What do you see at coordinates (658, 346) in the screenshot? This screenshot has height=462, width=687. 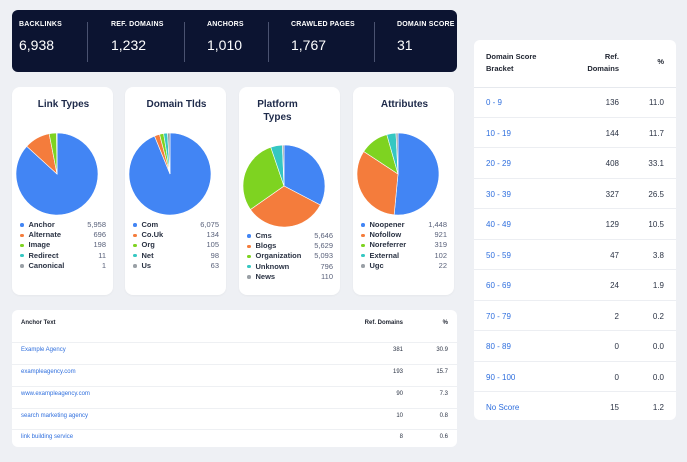 I see `percent-cell: 0.0` at bounding box center [658, 346].